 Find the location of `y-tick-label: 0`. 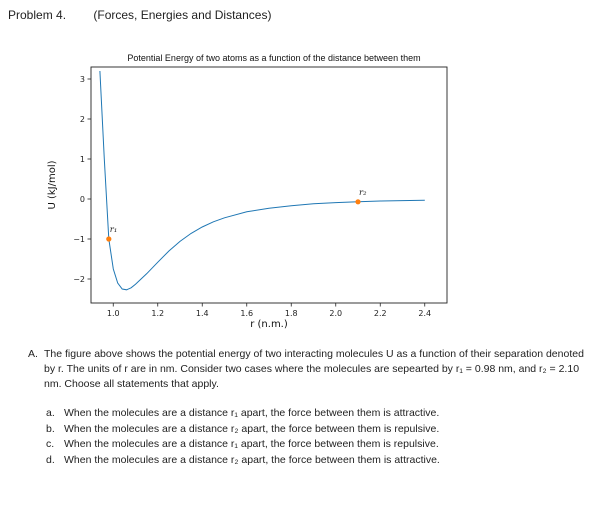

y-tick-label: 0 is located at coordinates (82, 199).